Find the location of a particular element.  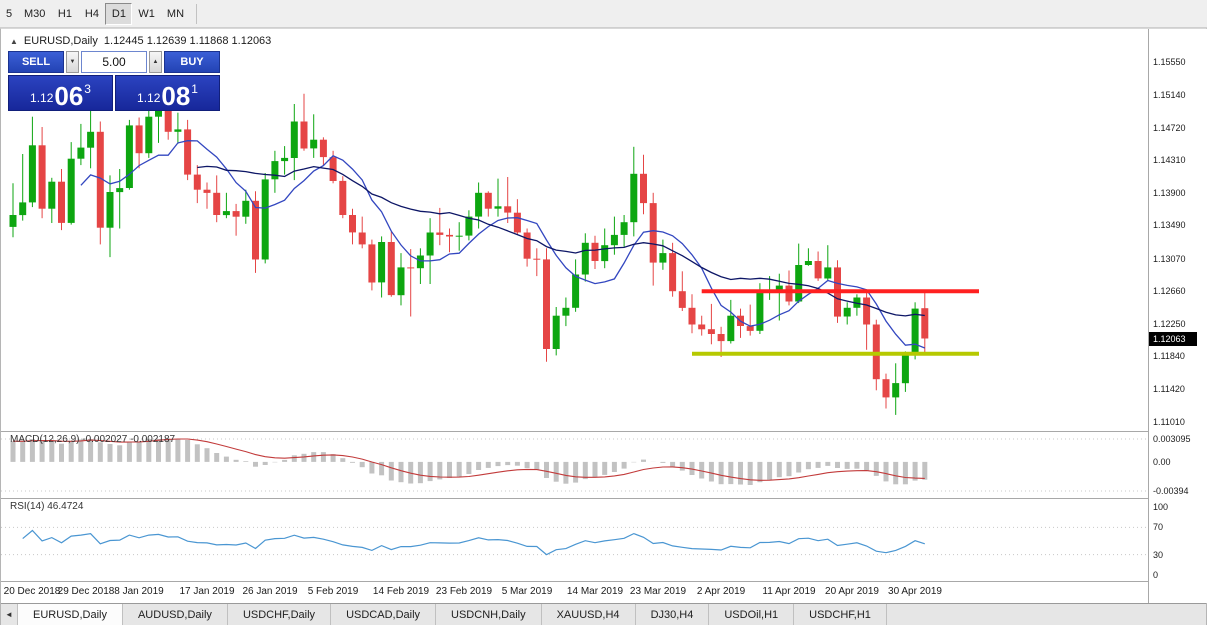

toolbar-separator is located at coordinates (197, 13).